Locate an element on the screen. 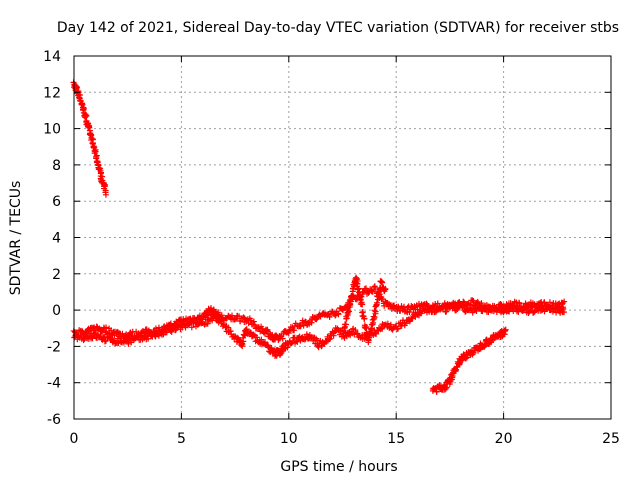 The height and width of the screenshot is (480, 640). y-tick-label: 6 is located at coordinates (56, 202).